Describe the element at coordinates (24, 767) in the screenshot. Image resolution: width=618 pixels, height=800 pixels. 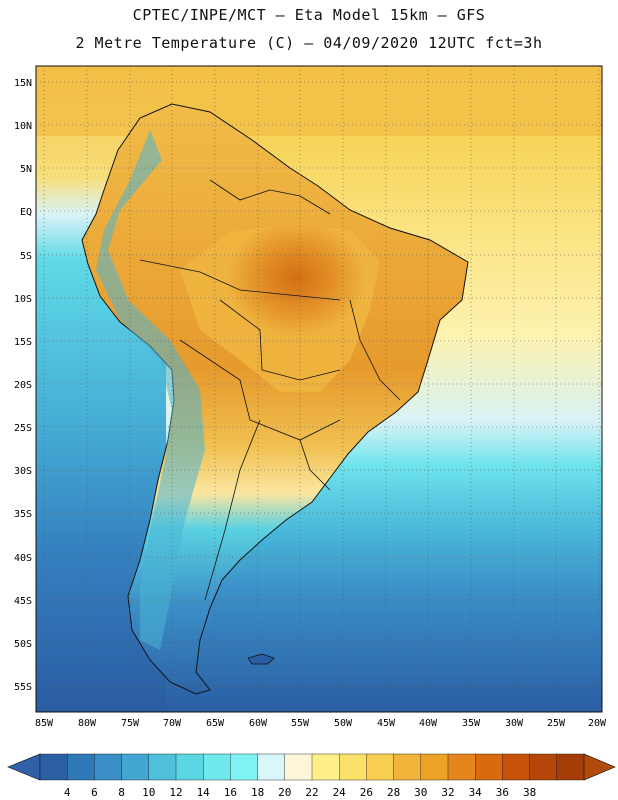
I see `colorbar-under-arrow` at that location.